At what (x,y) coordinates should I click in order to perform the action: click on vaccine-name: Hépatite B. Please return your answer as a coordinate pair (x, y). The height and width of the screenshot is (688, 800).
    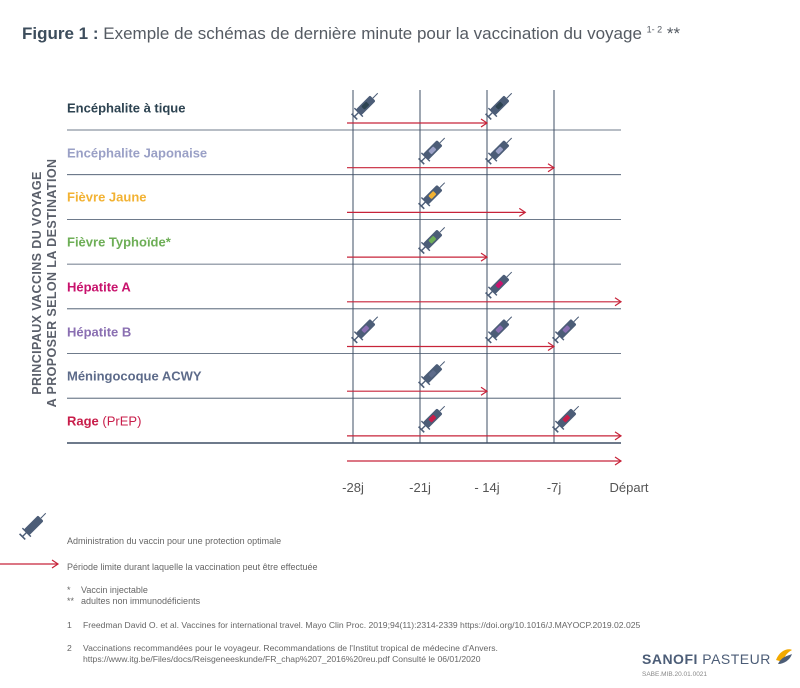
    Looking at the image, I should click on (99, 331).